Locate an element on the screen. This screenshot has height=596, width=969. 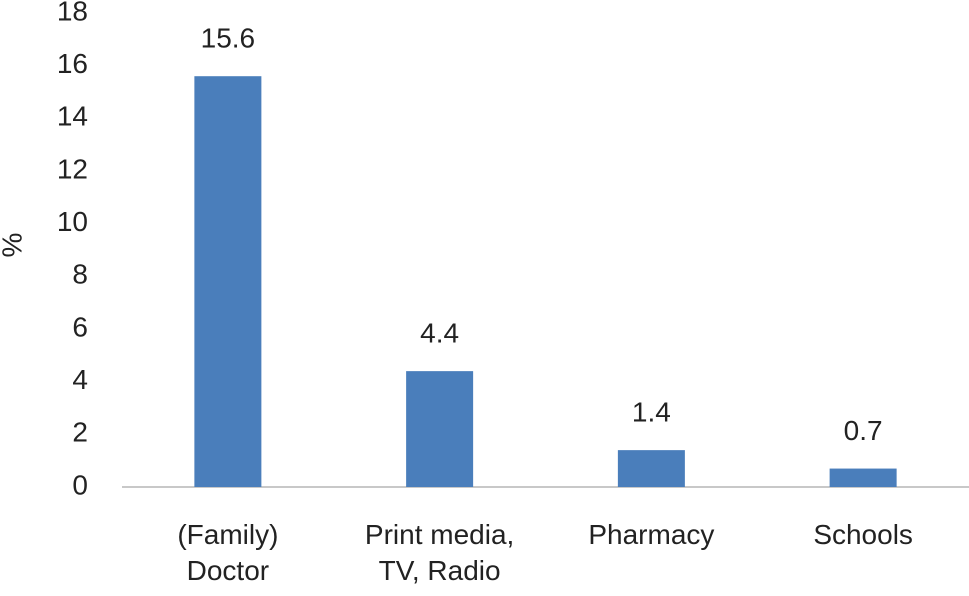
y-axis-label: % is located at coordinates (13, 245).